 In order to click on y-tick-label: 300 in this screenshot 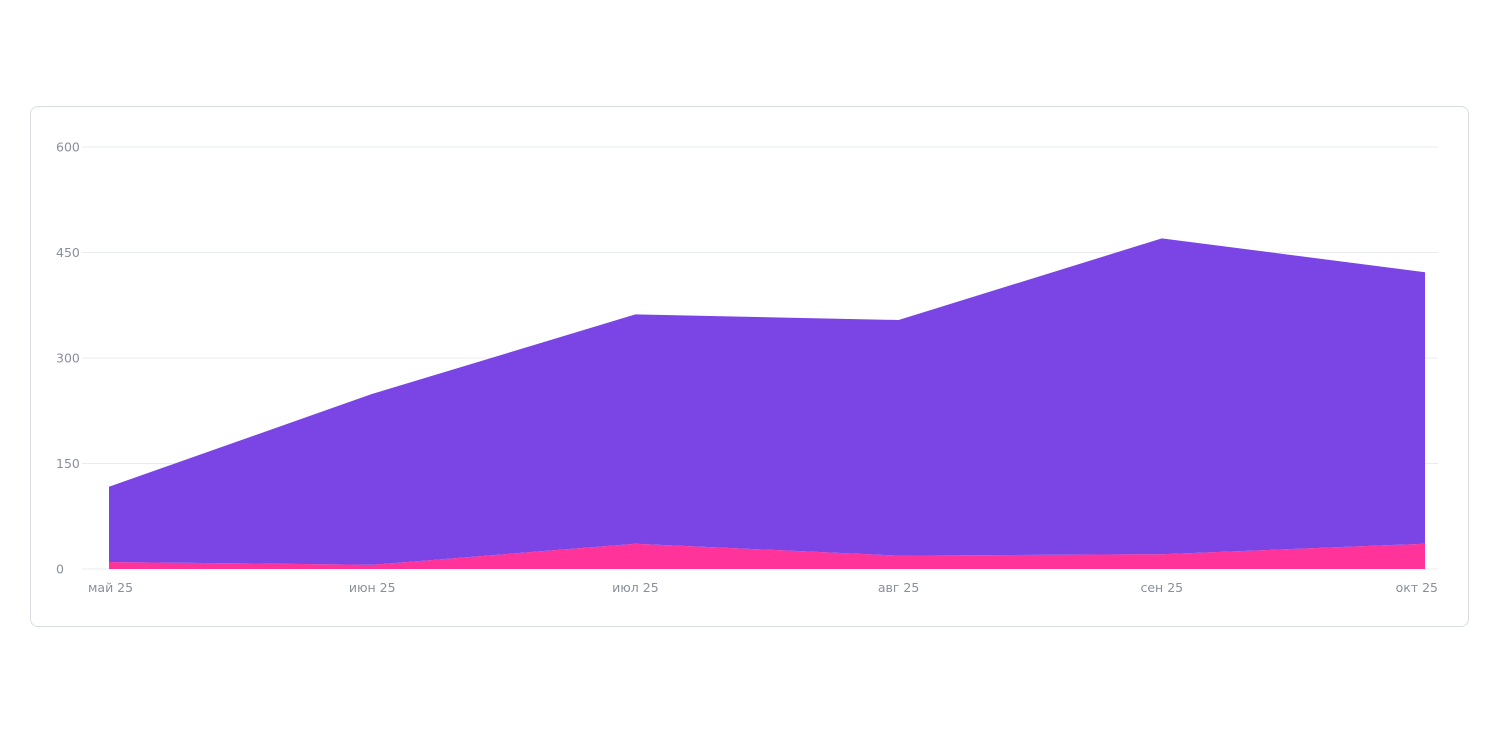, I will do `click(68, 358)`.